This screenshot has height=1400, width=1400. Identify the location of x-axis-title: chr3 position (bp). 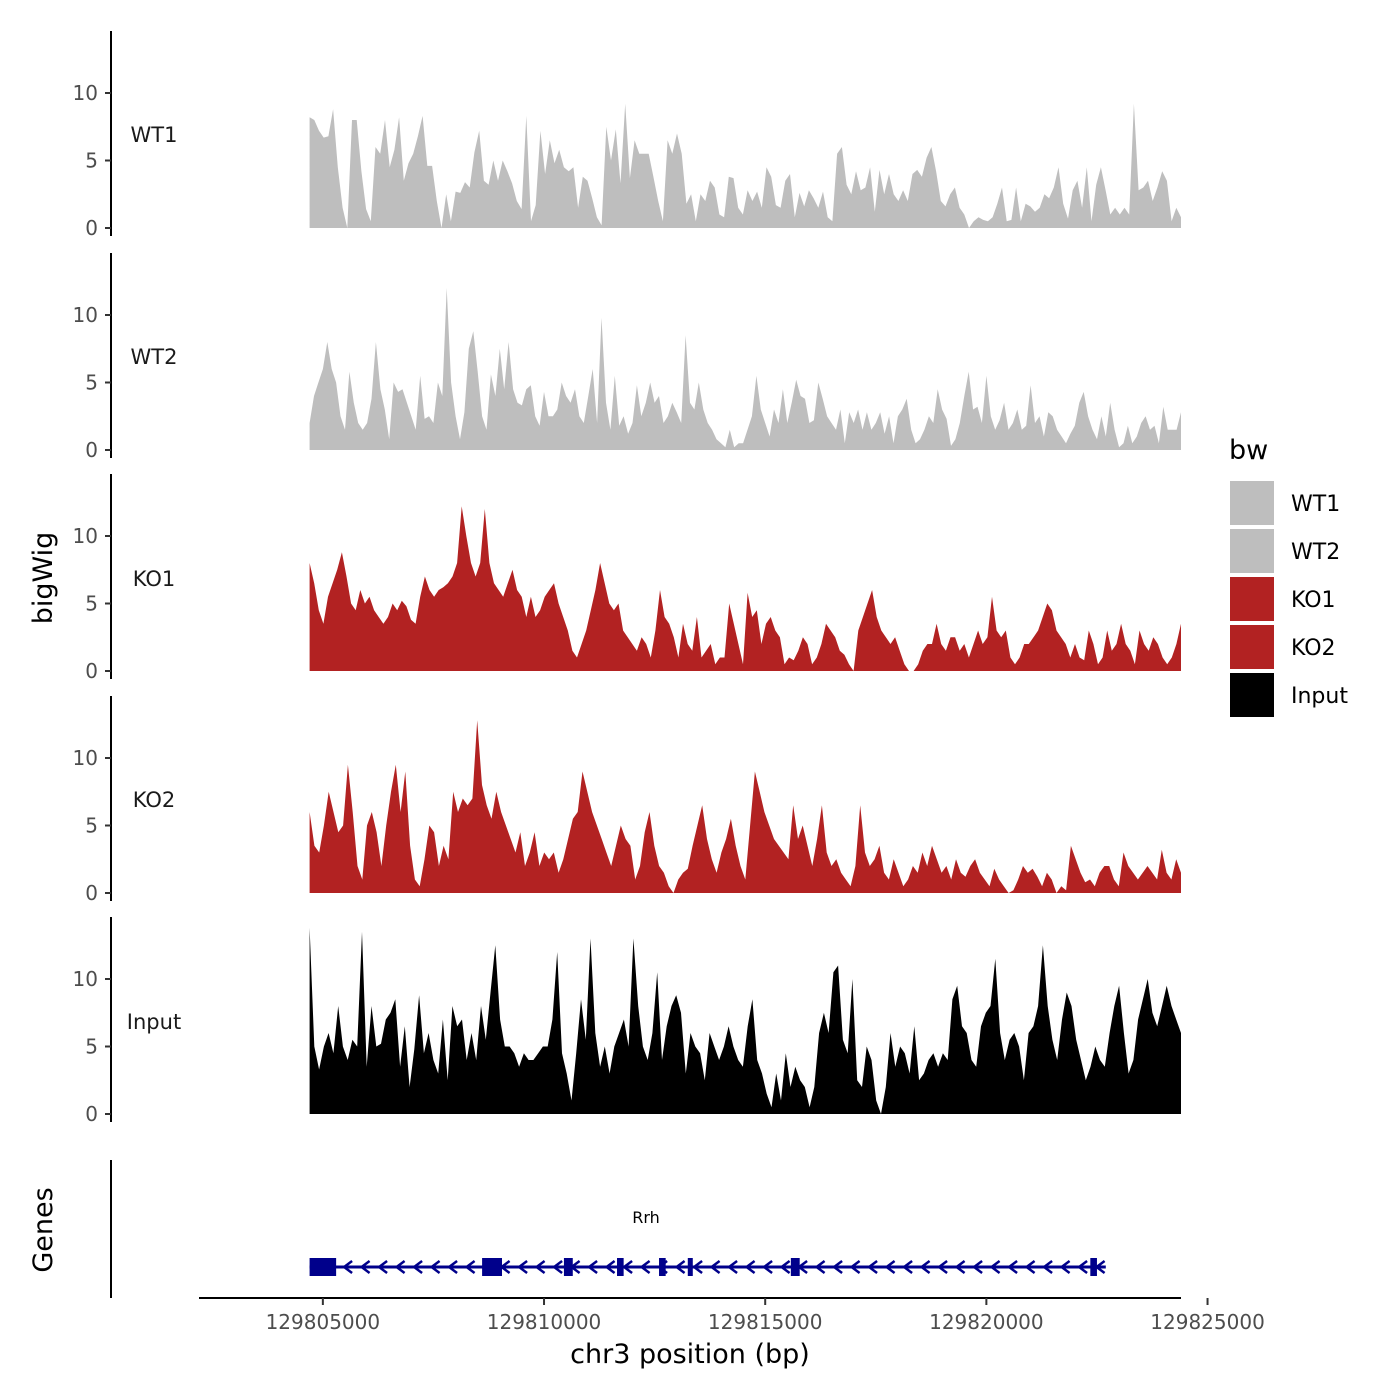
(690, 1354).